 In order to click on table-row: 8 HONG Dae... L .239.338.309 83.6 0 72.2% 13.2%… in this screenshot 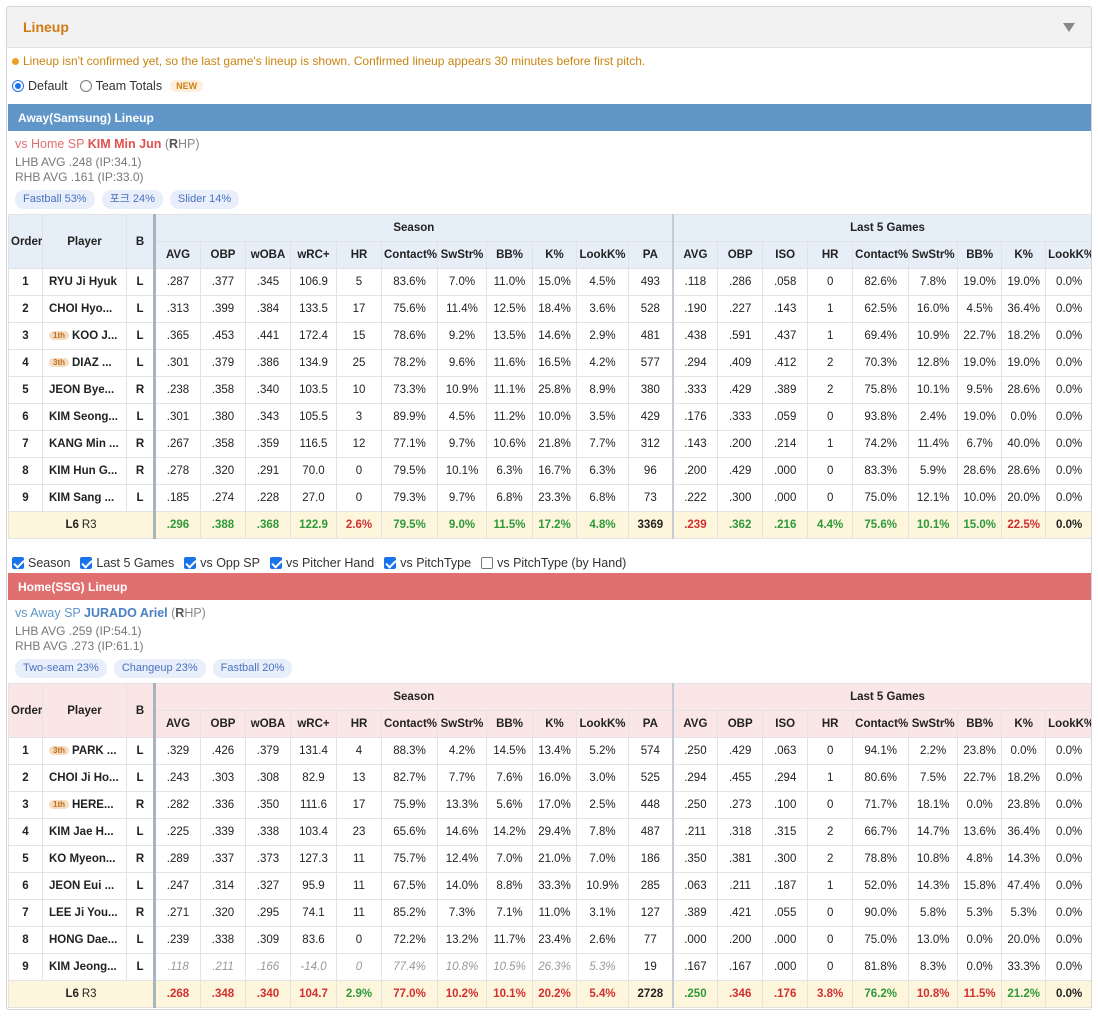, I will do `click(549, 940)`.